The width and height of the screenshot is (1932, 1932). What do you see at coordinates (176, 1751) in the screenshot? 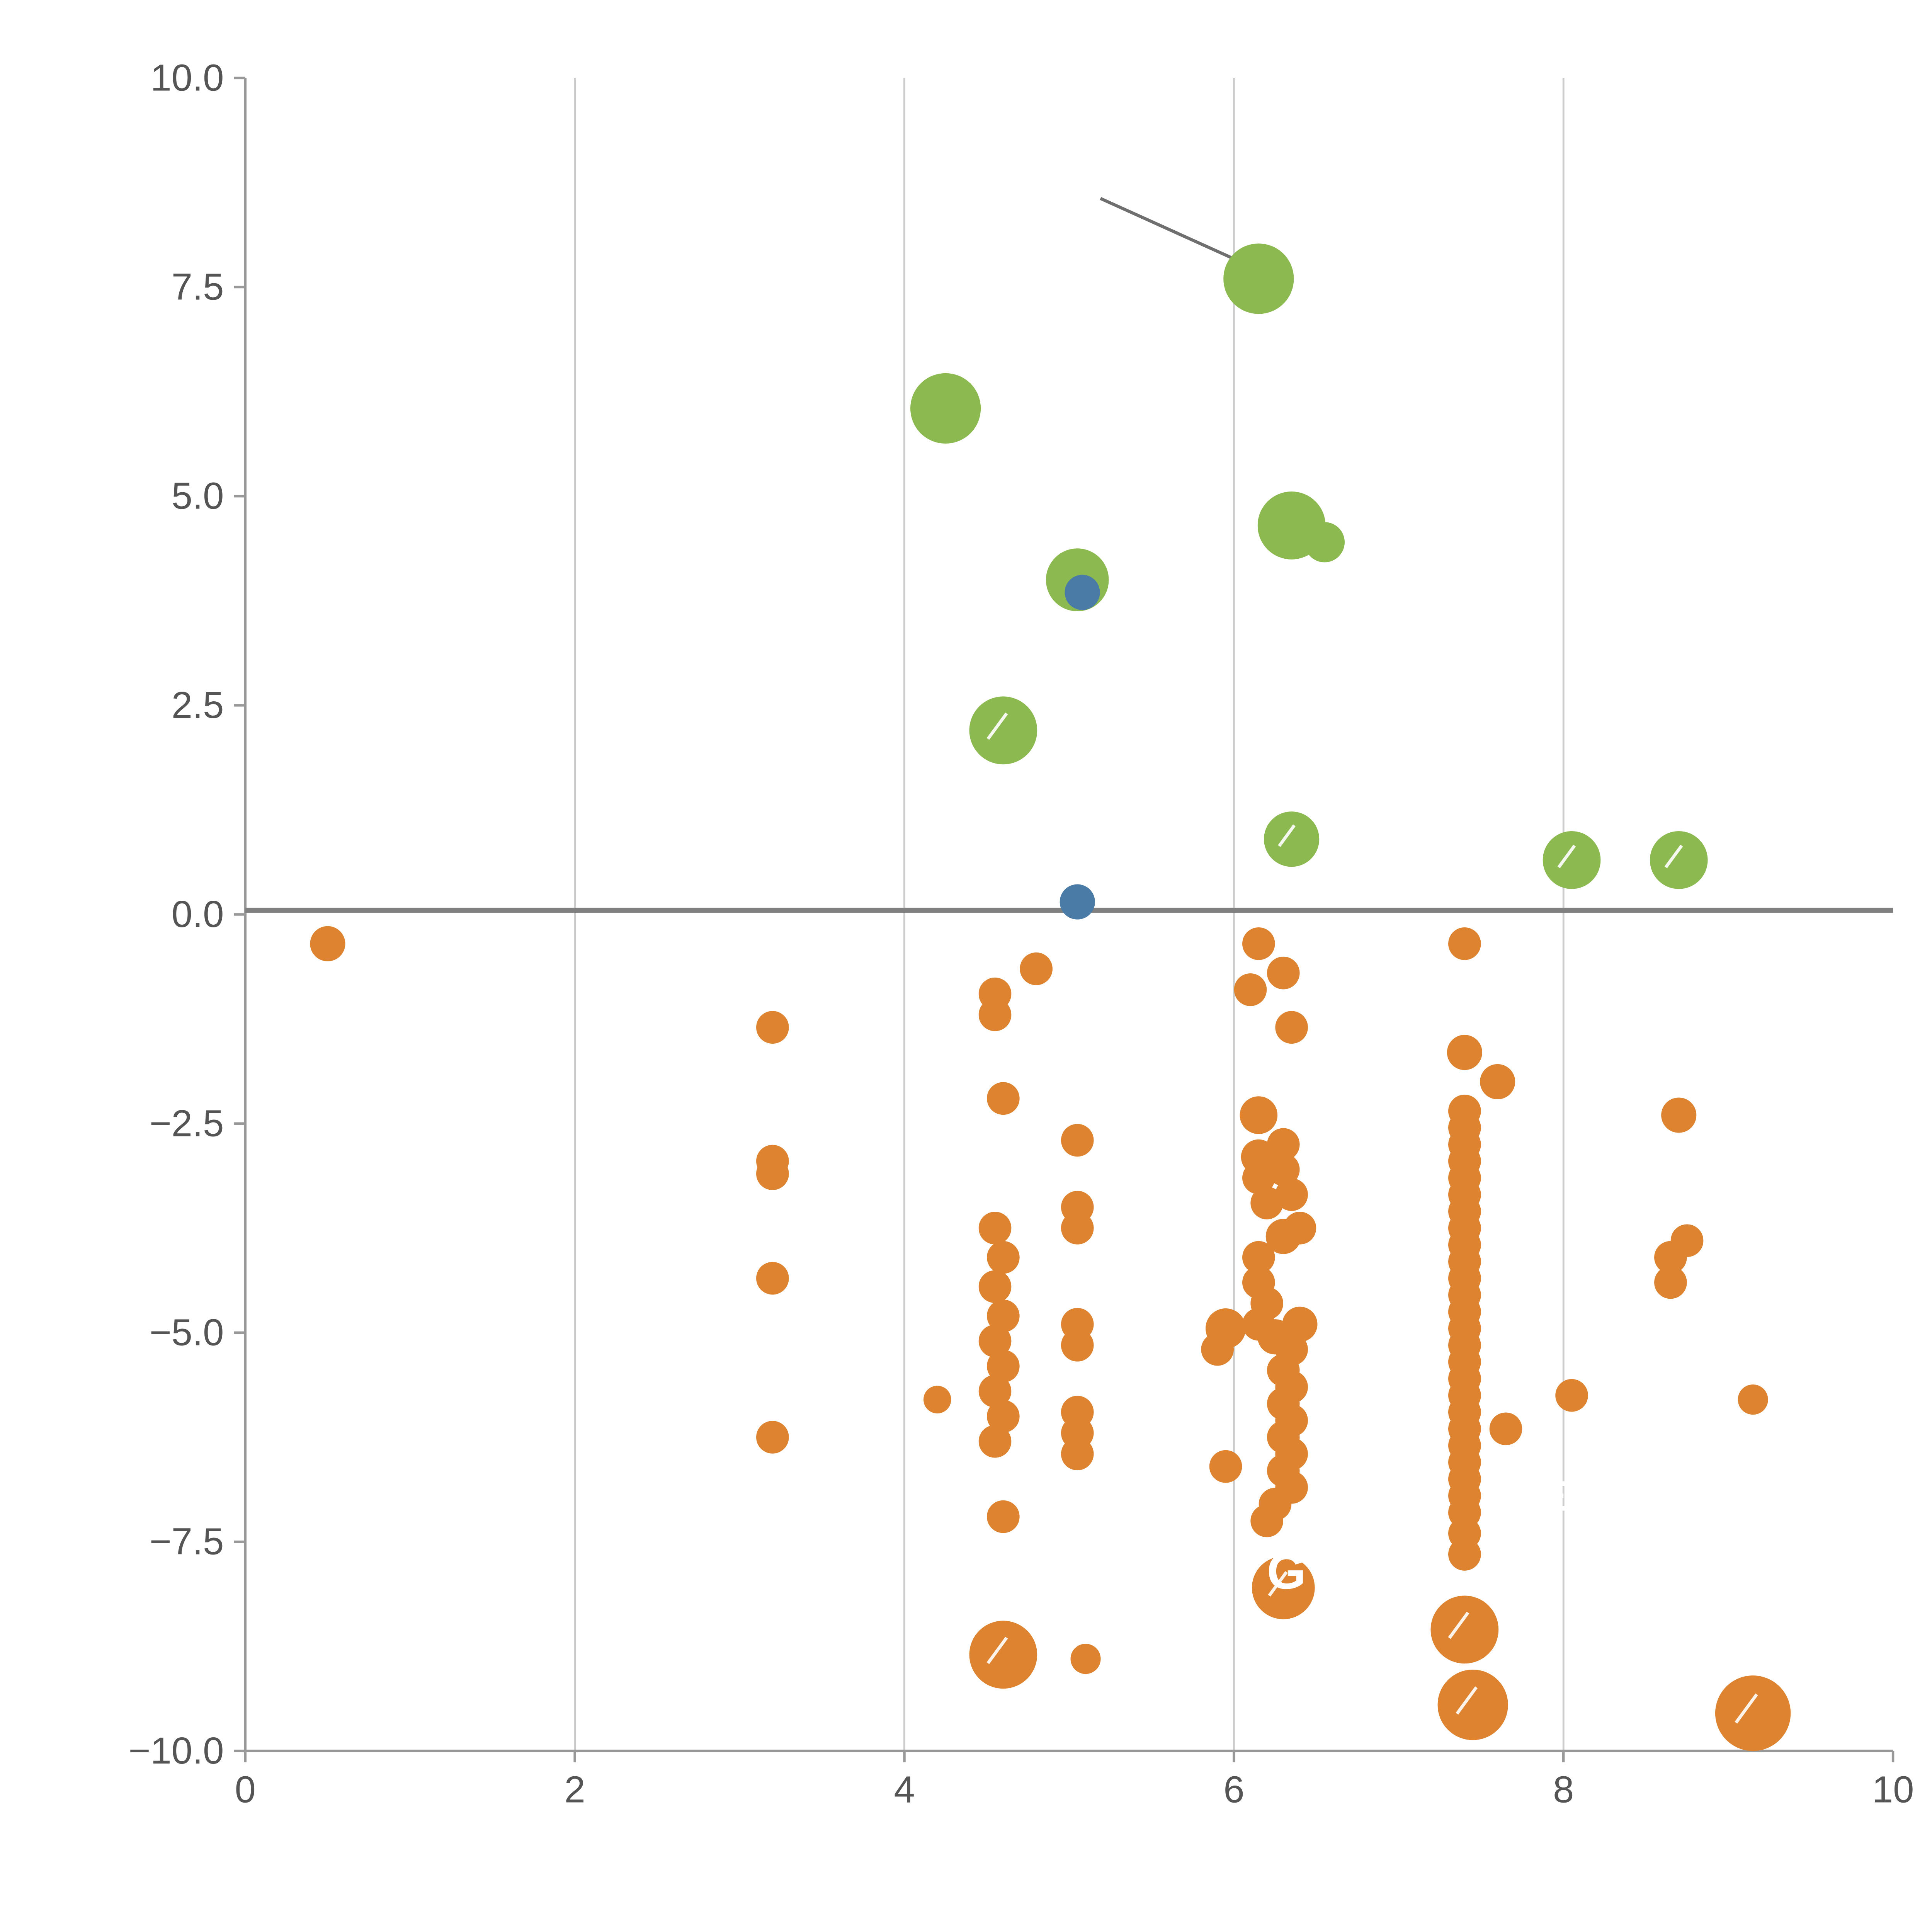
I see `y-tick-label: −10.0` at bounding box center [176, 1751].